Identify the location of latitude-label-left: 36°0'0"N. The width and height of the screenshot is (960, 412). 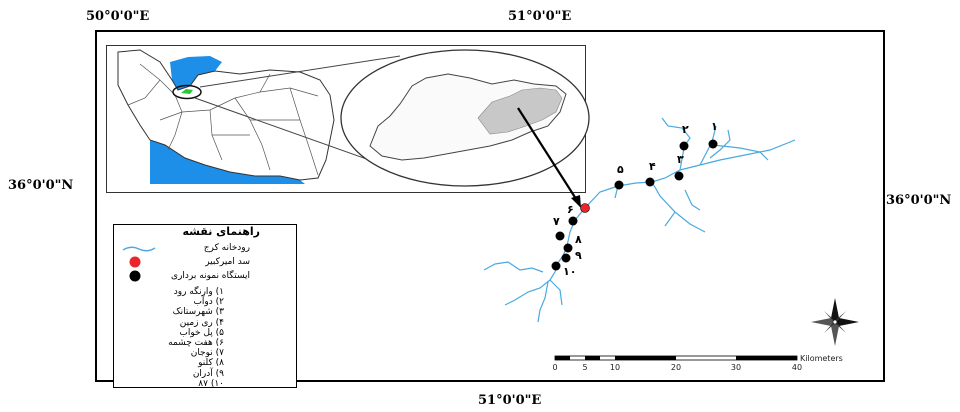
(41, 185).